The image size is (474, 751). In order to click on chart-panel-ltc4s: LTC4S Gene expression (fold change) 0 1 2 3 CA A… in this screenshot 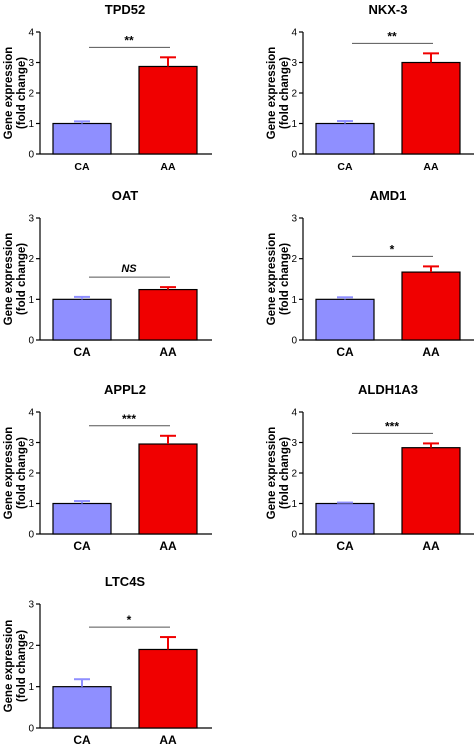, I will do `click(107, 660)`.